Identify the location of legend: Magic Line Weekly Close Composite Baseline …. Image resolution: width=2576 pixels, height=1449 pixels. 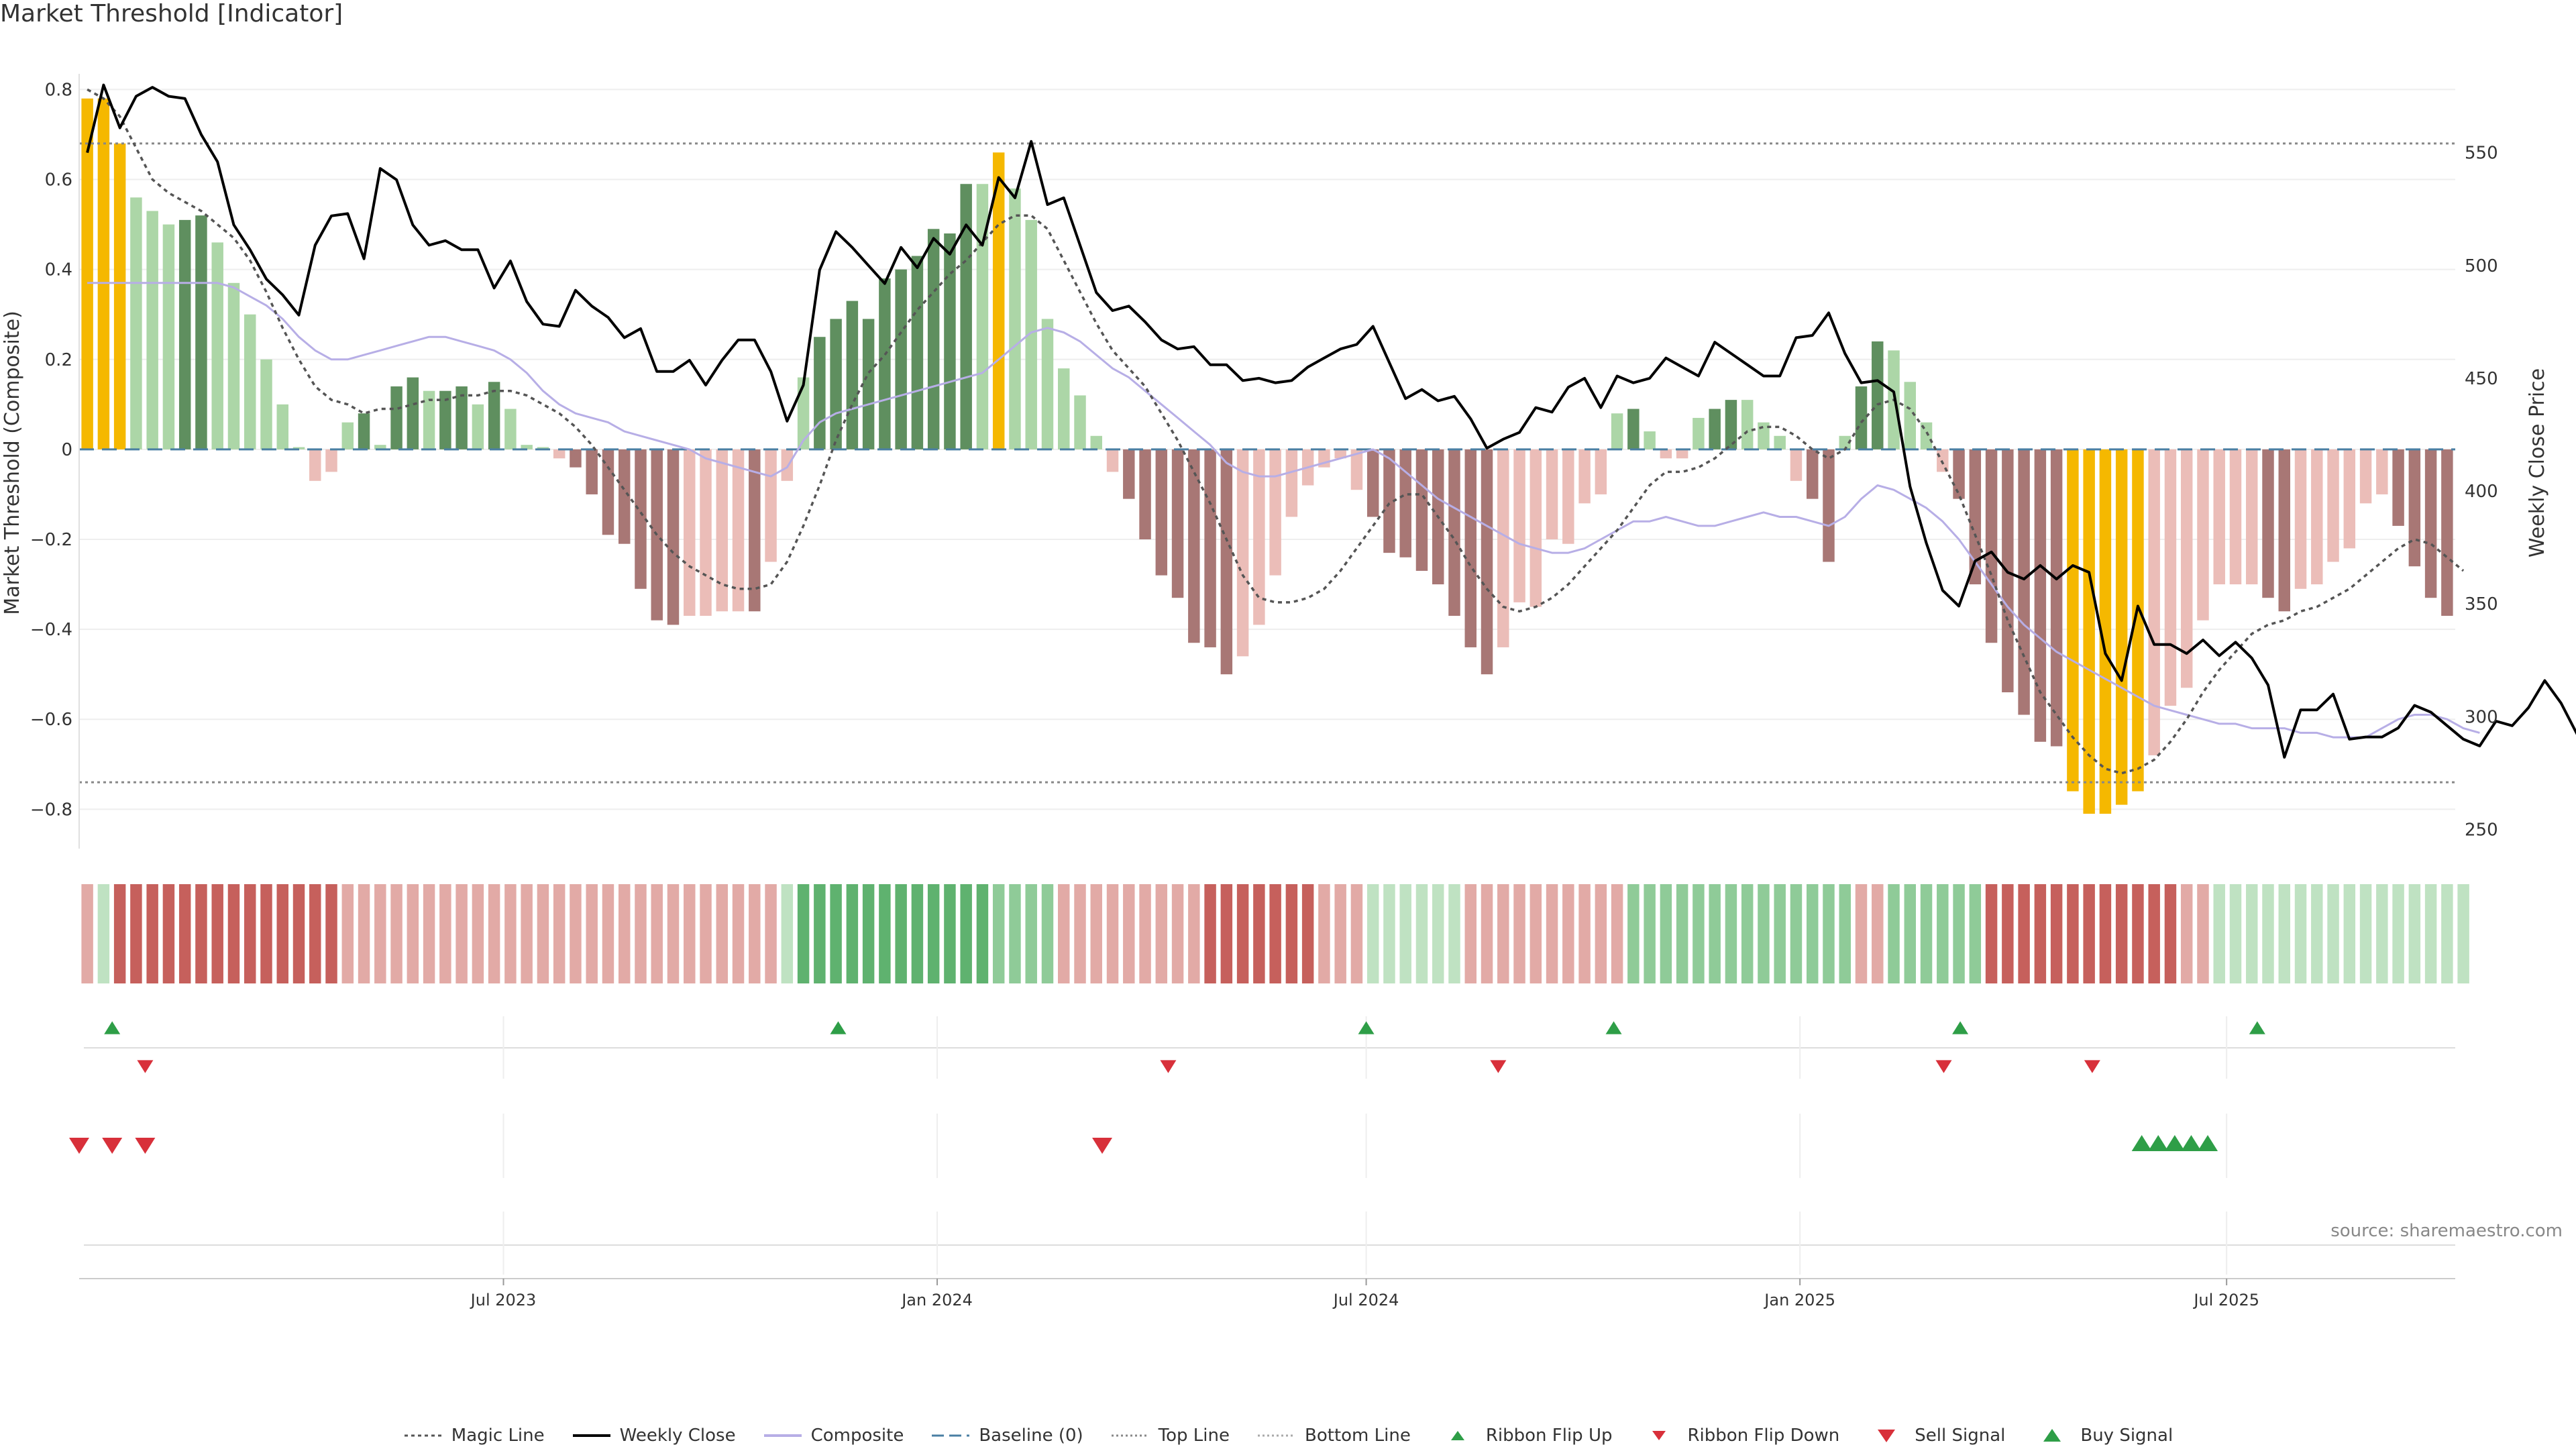
(1288, 1435).